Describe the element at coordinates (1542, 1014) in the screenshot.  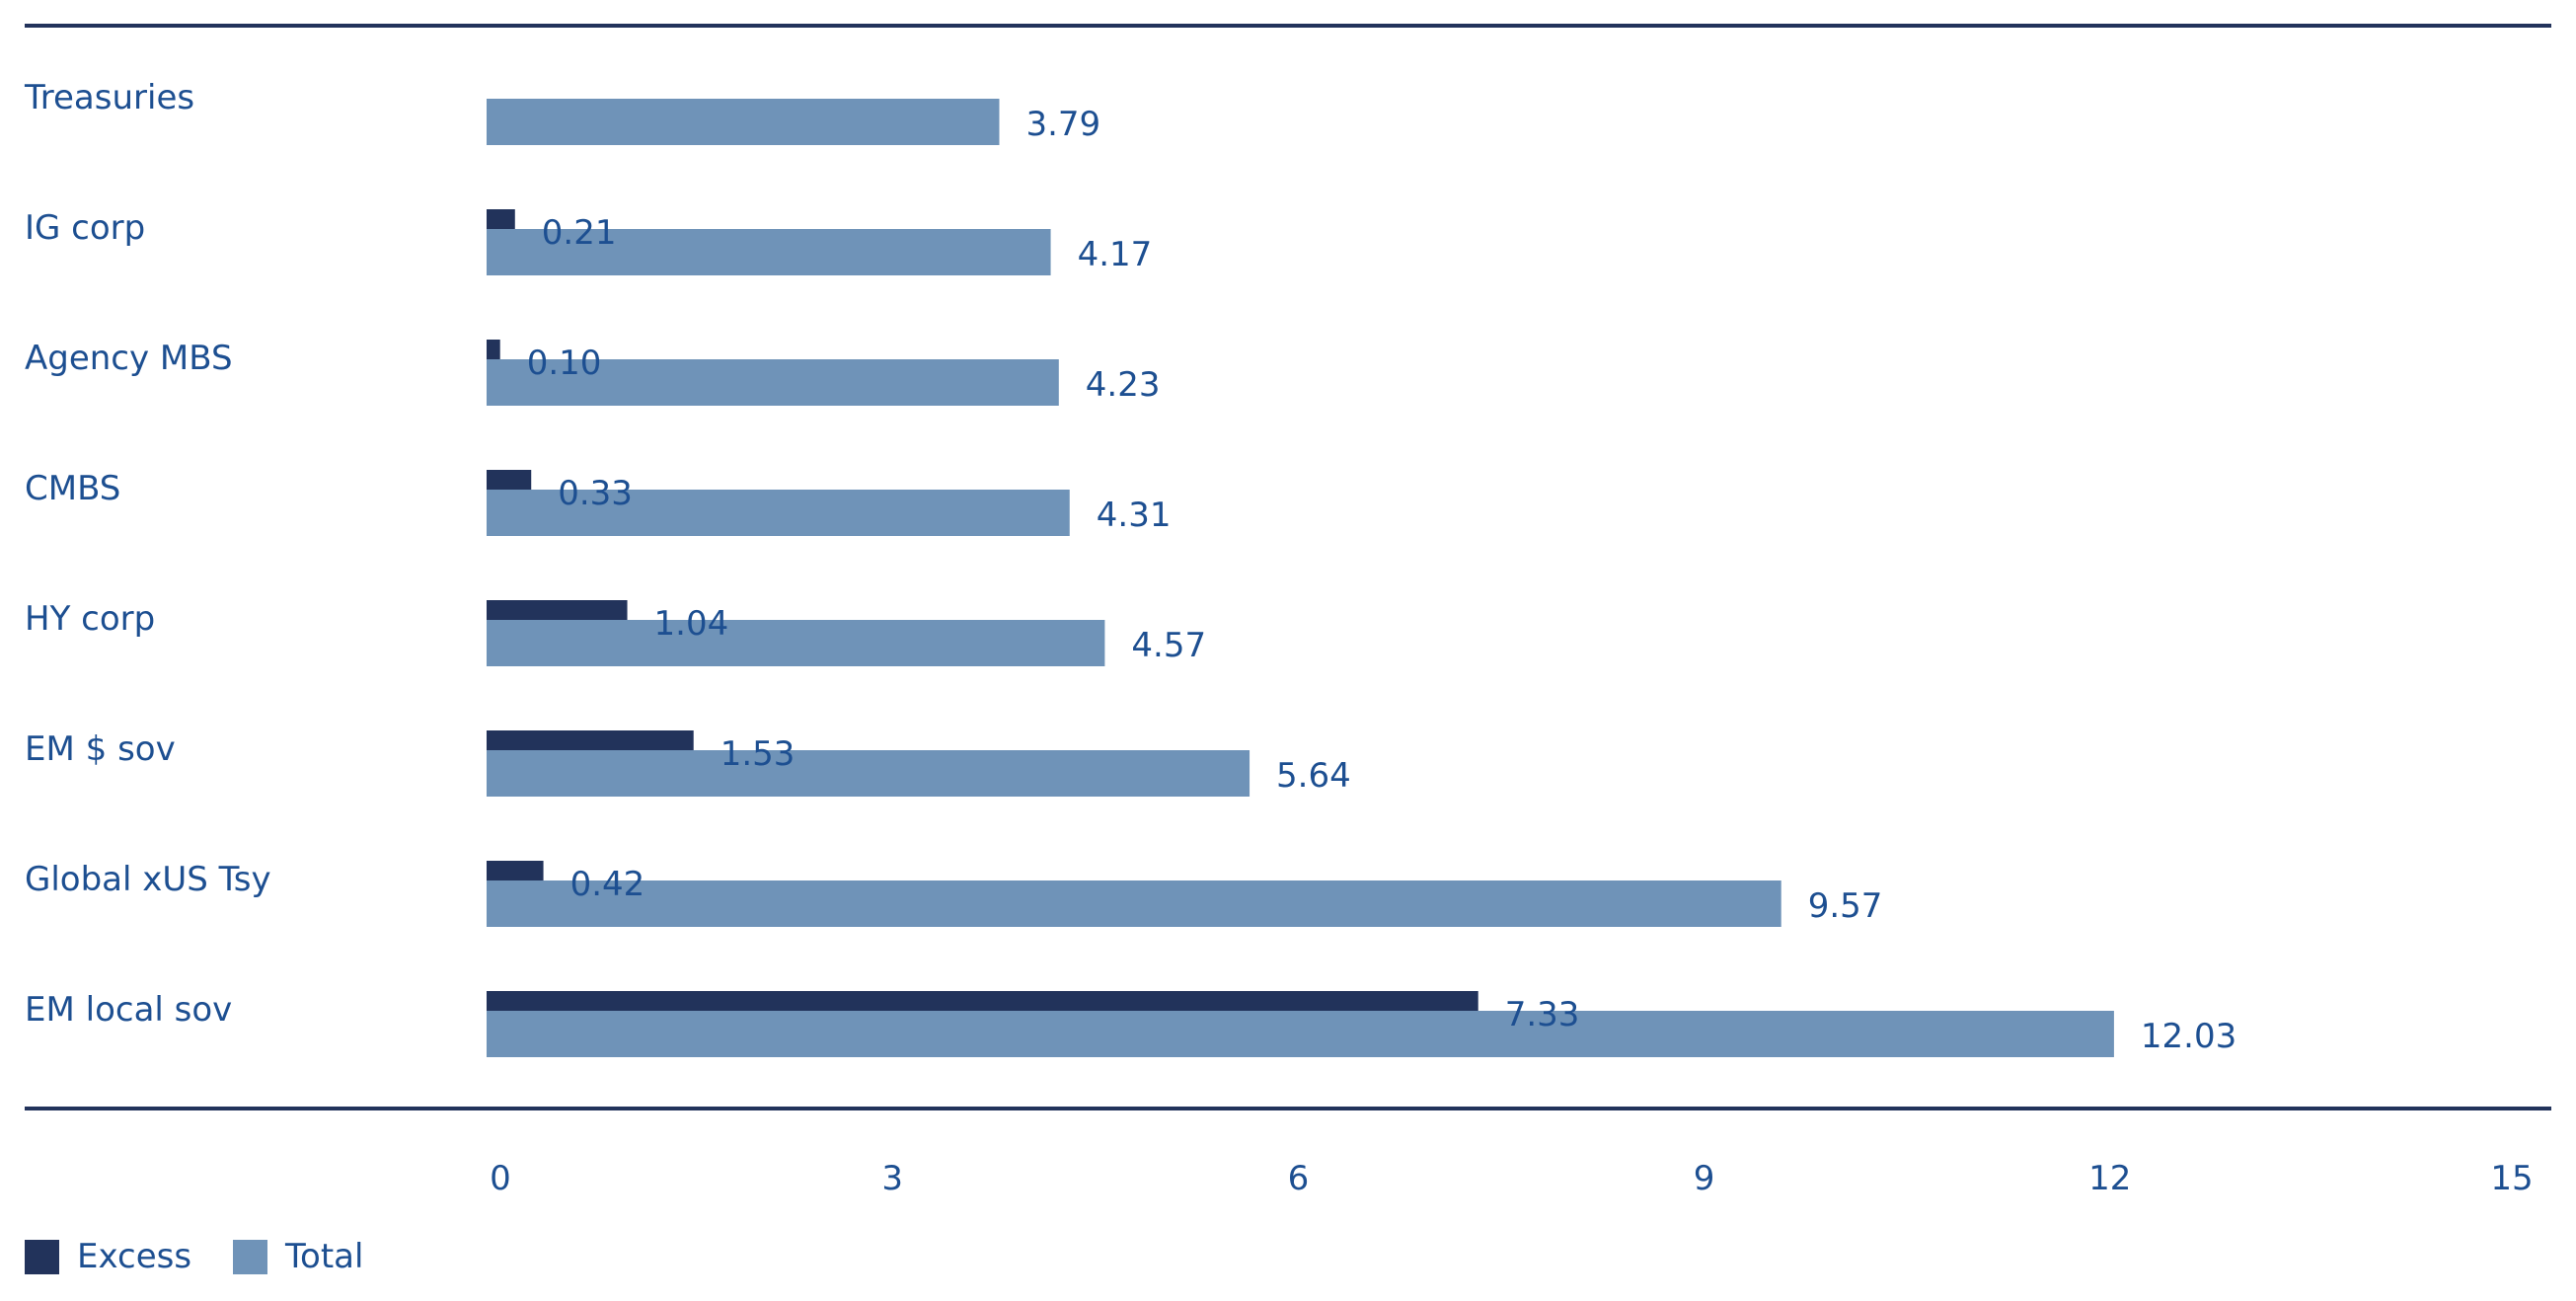
I see `value-label-excess: 7.33` at that location.